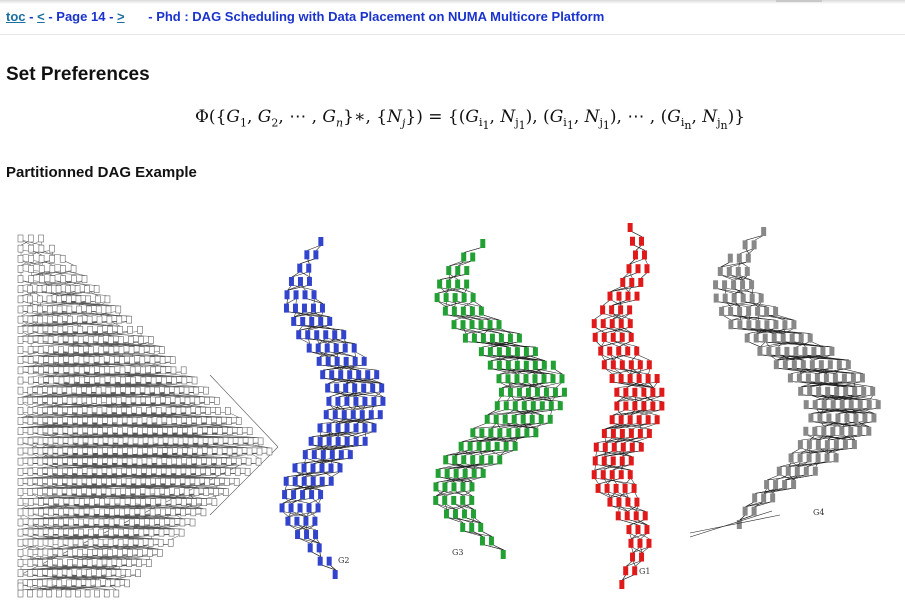 This screenshot has width=905, height=600. What do you see at coordinates (309, 118) in the screenshot?
I see `formula-lhs: Φ({G1, G2, ⋯ , Gn}∗, {Nj})` at bounding box center [309, 118].